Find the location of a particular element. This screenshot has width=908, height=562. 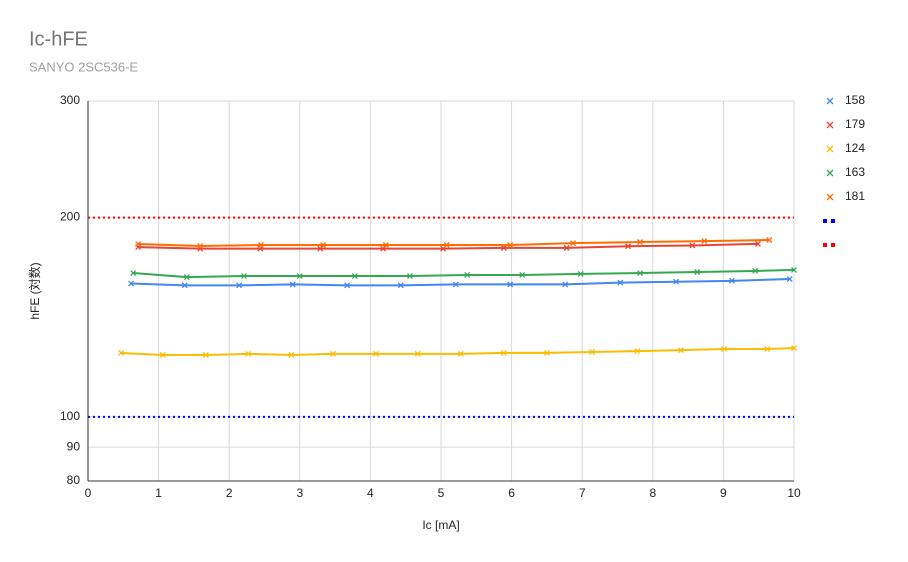

x-axis-title: Ic [mA] is located at coordinates (440, 525).